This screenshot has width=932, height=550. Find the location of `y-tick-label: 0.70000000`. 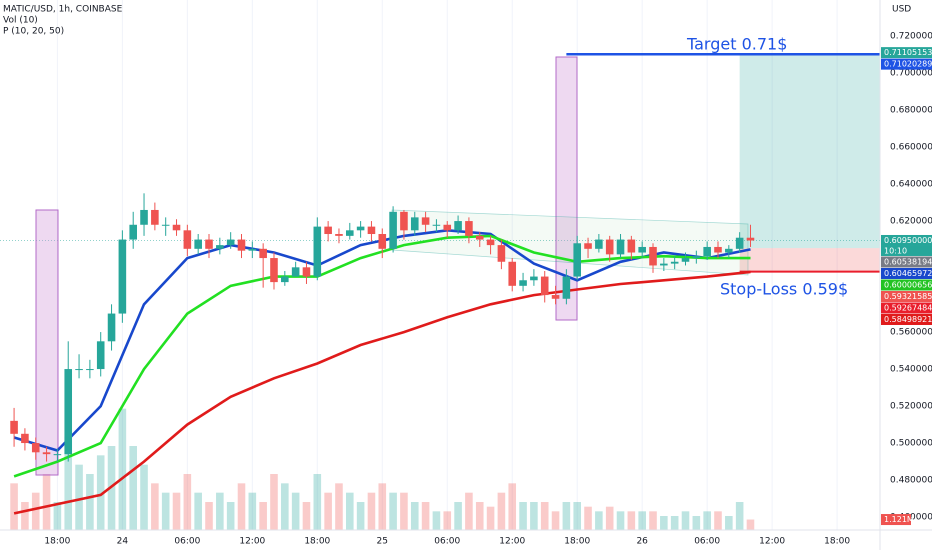

y-tick-label: 0.70000000 is located at coordinates (911, 74).